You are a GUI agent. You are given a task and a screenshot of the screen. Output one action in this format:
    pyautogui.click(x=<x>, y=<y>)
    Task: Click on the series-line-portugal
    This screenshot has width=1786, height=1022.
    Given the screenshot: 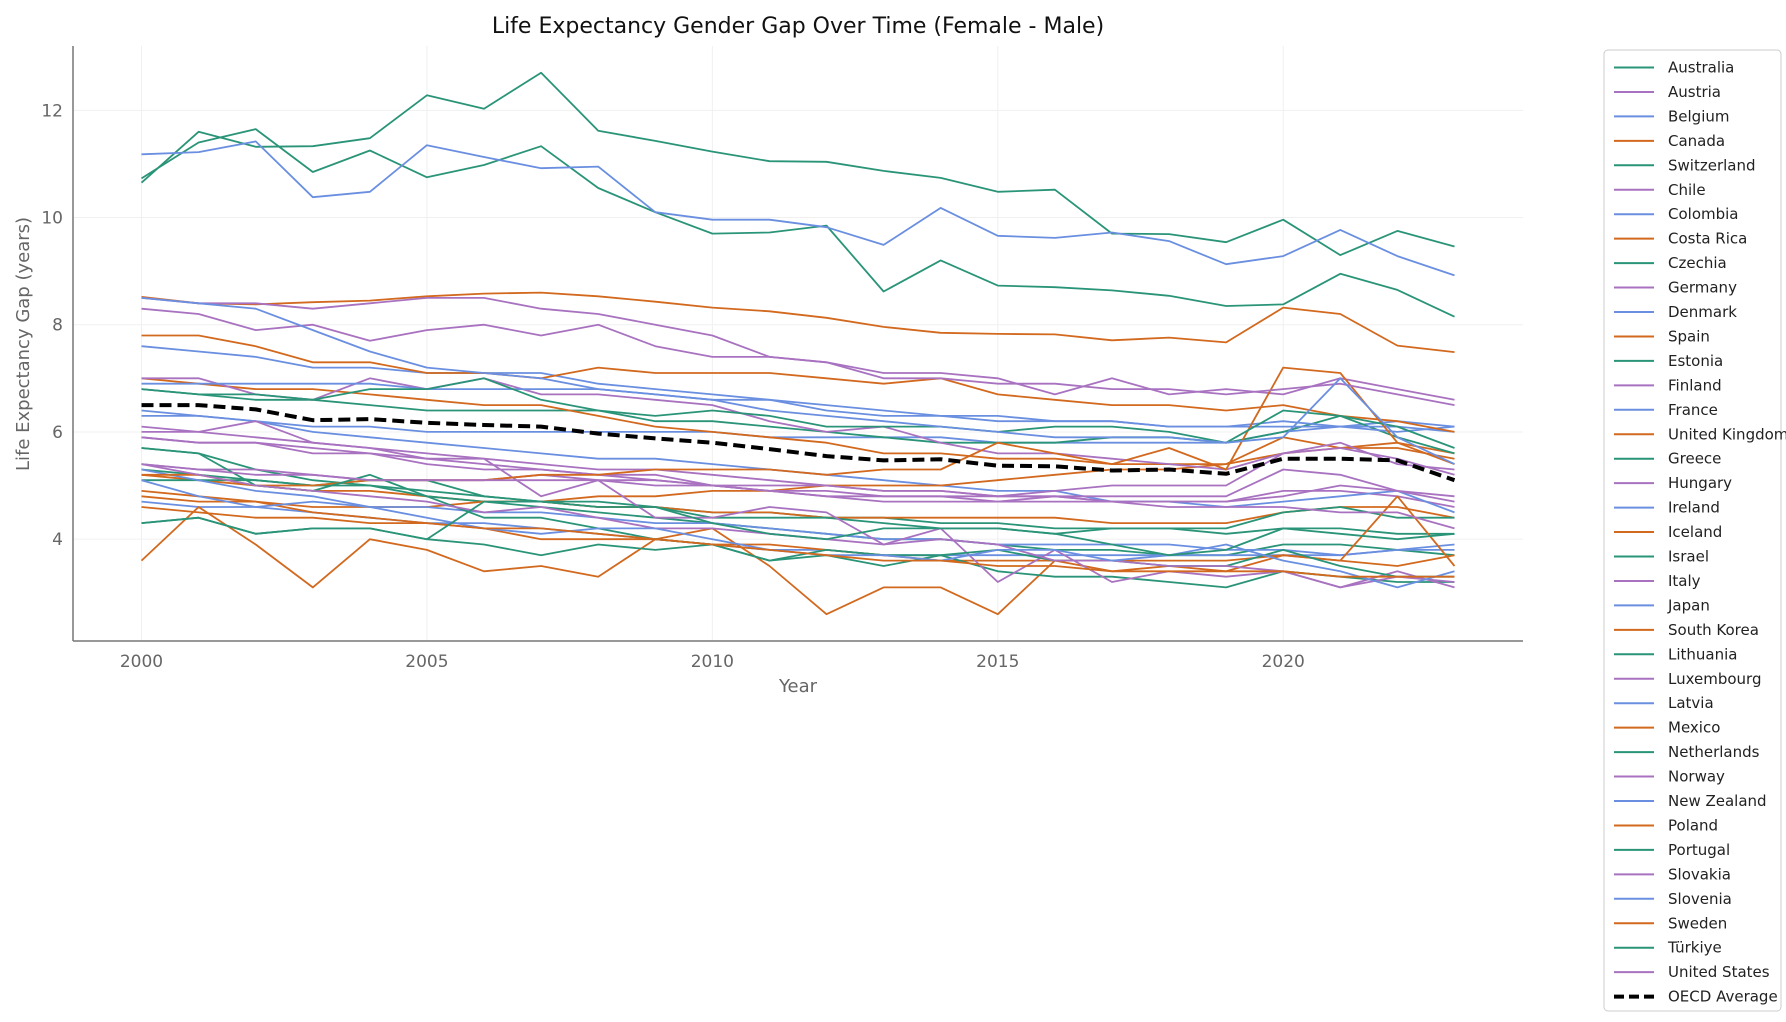 What is the action you would take?
    pyautogui.click(x=798, y=413)
    